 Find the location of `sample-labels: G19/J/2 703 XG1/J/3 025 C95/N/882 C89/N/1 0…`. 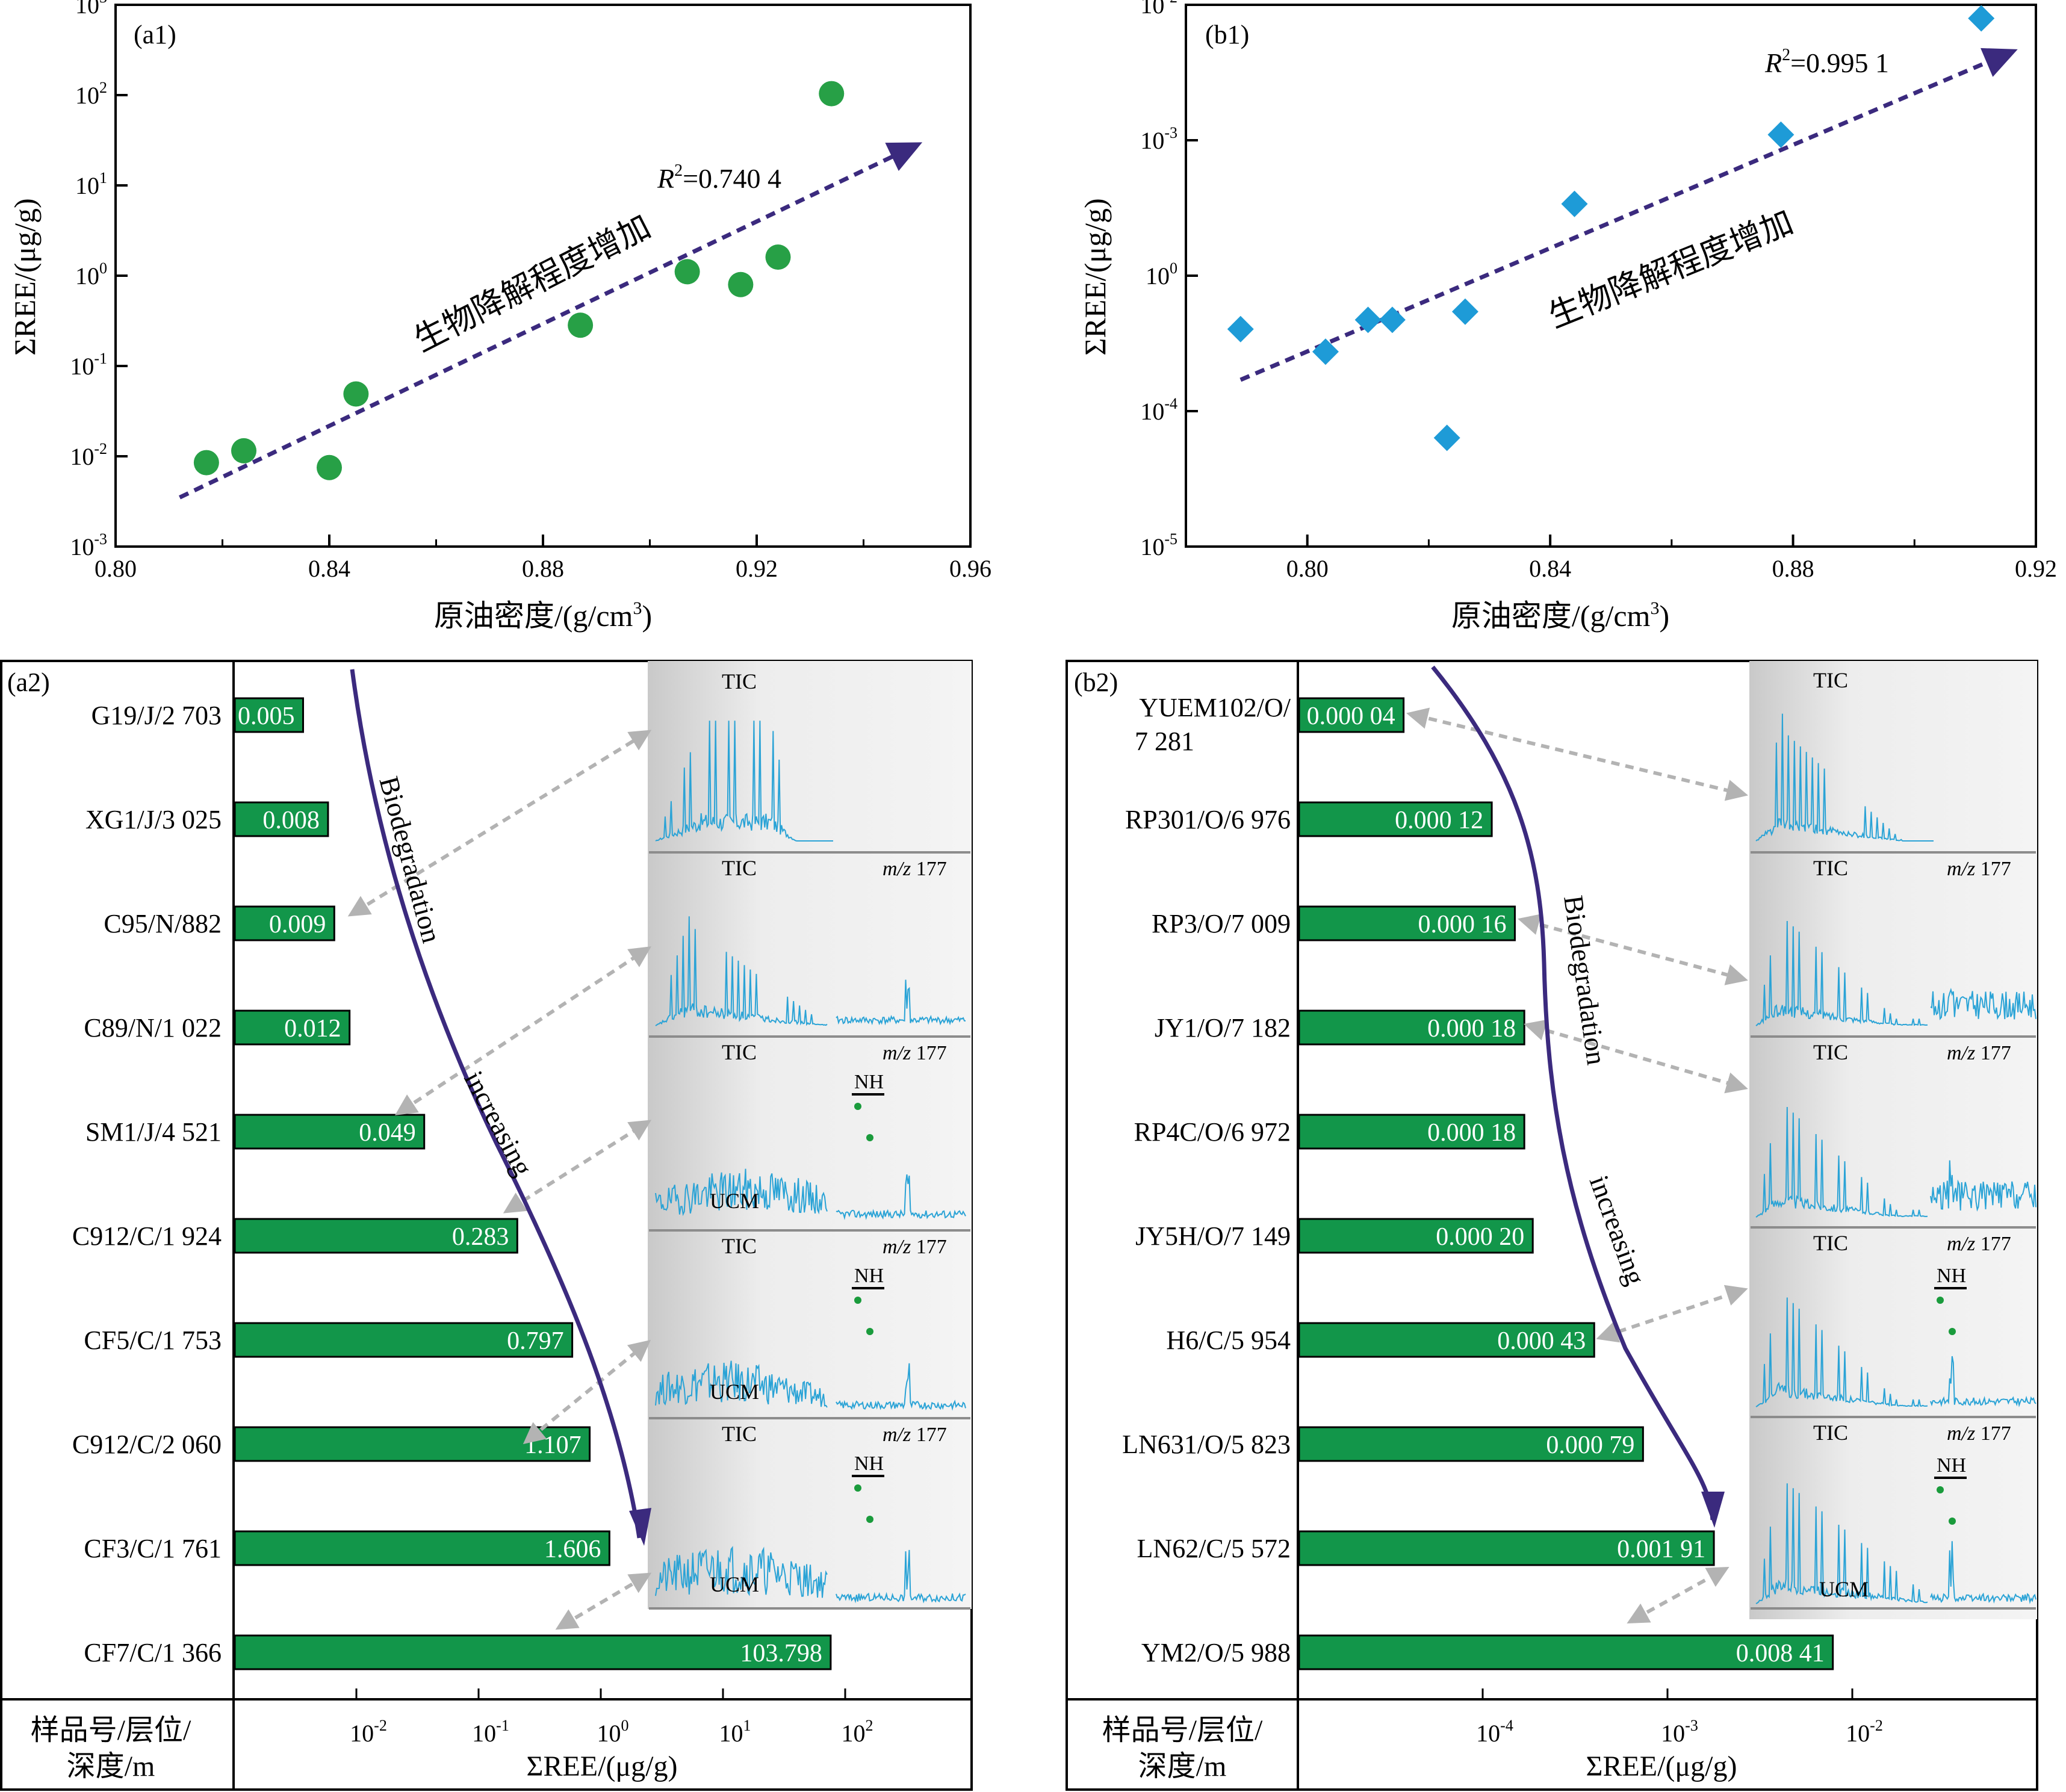

sample-labels: G19/J/2 703 XG1/J/3 025 C95/N/882 C89/N/1 0… is located at coordinates (147, 1184).